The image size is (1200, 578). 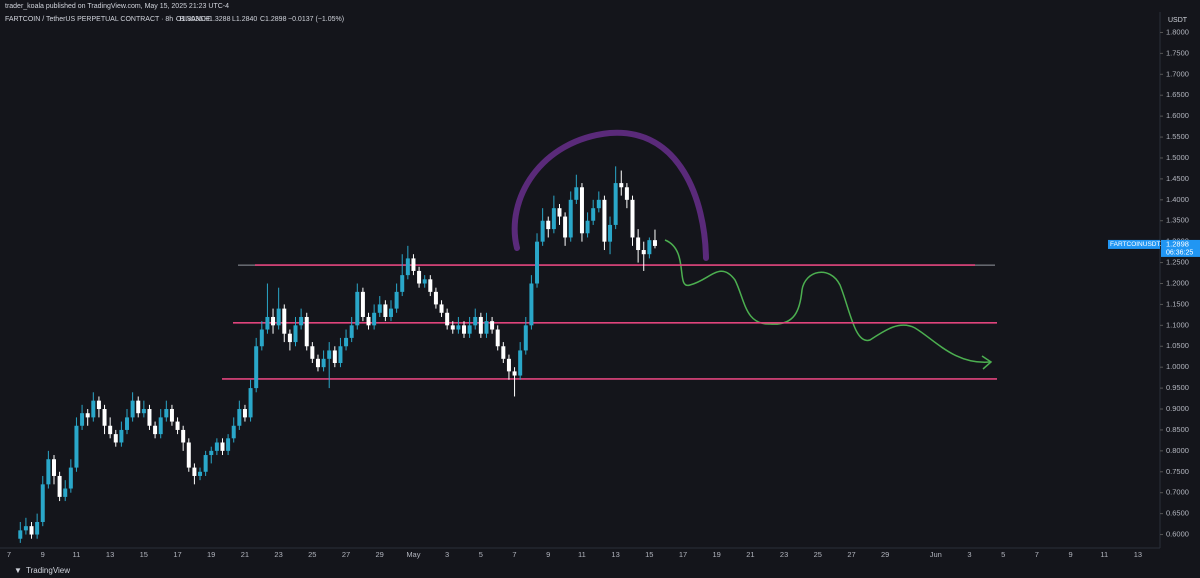 I want to click on symbol-tag-bg, so click(x=1134, y=244).